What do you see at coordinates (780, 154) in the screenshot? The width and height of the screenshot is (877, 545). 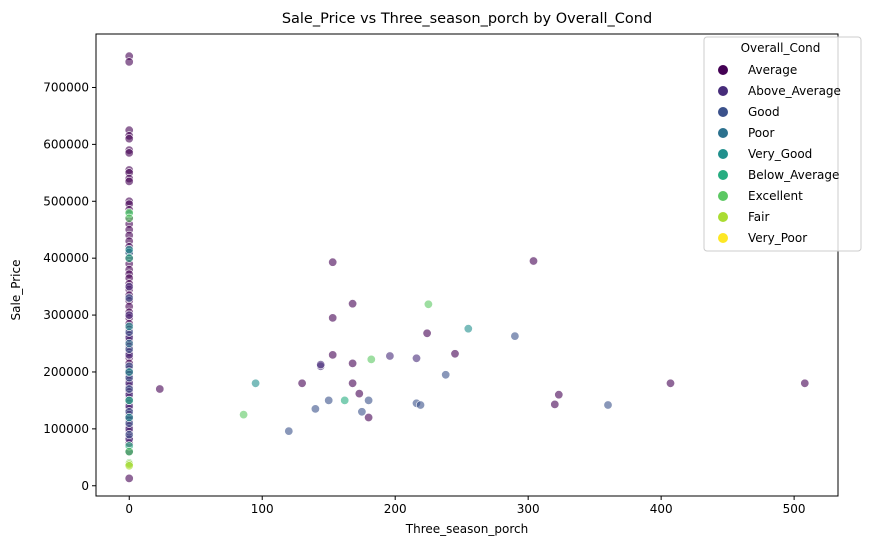 I see `legend-entry-label: Very_Good` at bounding box center [780, 154].